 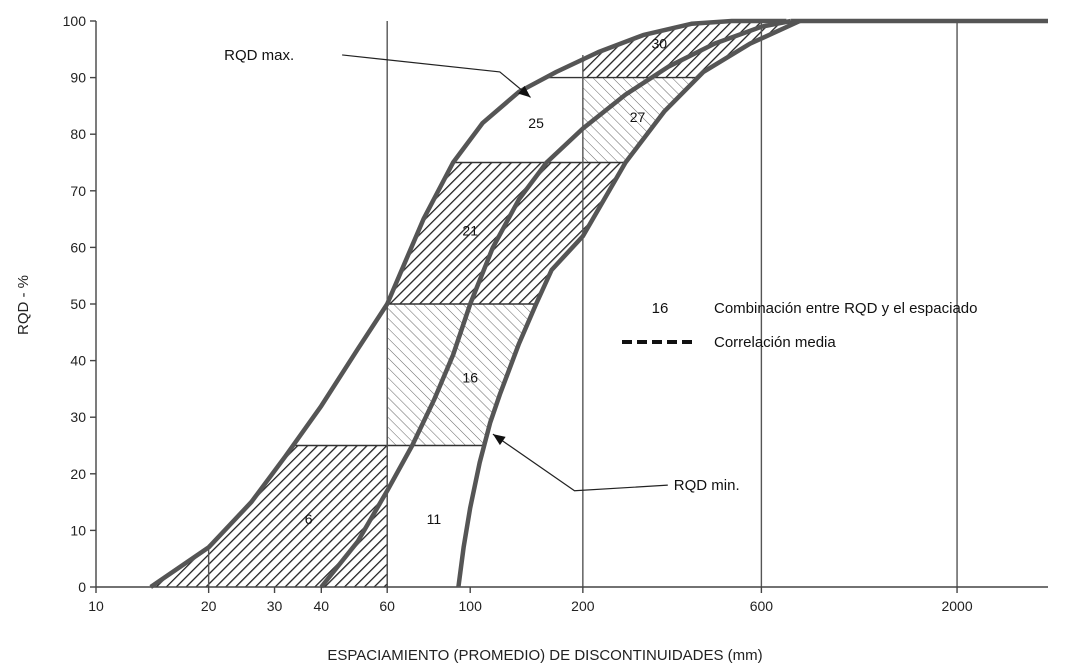 What do you see at coordinates (775, 342) in the screenshot?
I see `legend-mean-text: Correlación media` at bounding box center [775, 342].